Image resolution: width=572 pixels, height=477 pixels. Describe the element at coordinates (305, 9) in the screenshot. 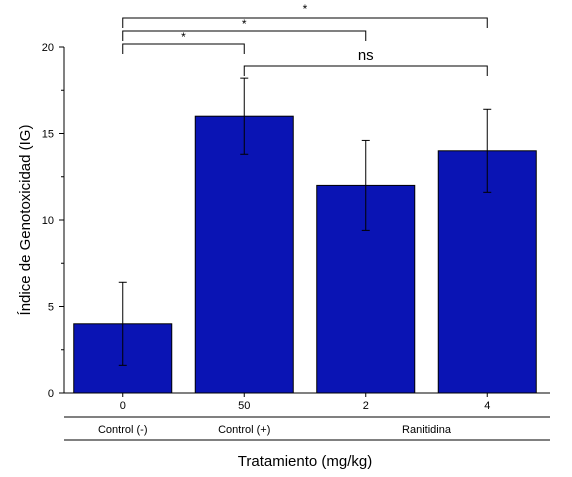

I see `significance-label-2: *` at that location.